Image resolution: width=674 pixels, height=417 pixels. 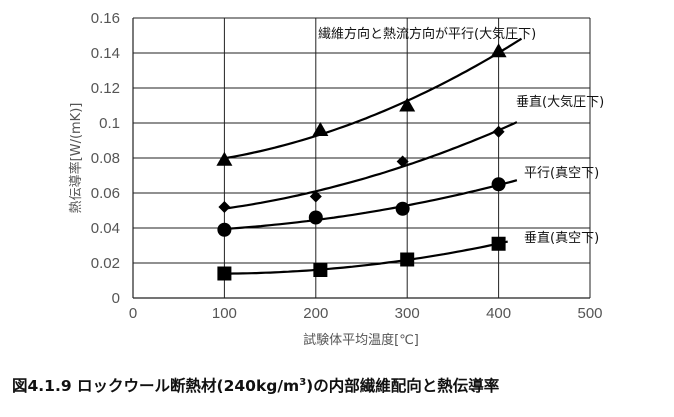 I want to click on y-tick-label: 0.1, so click(x=109, y=123).